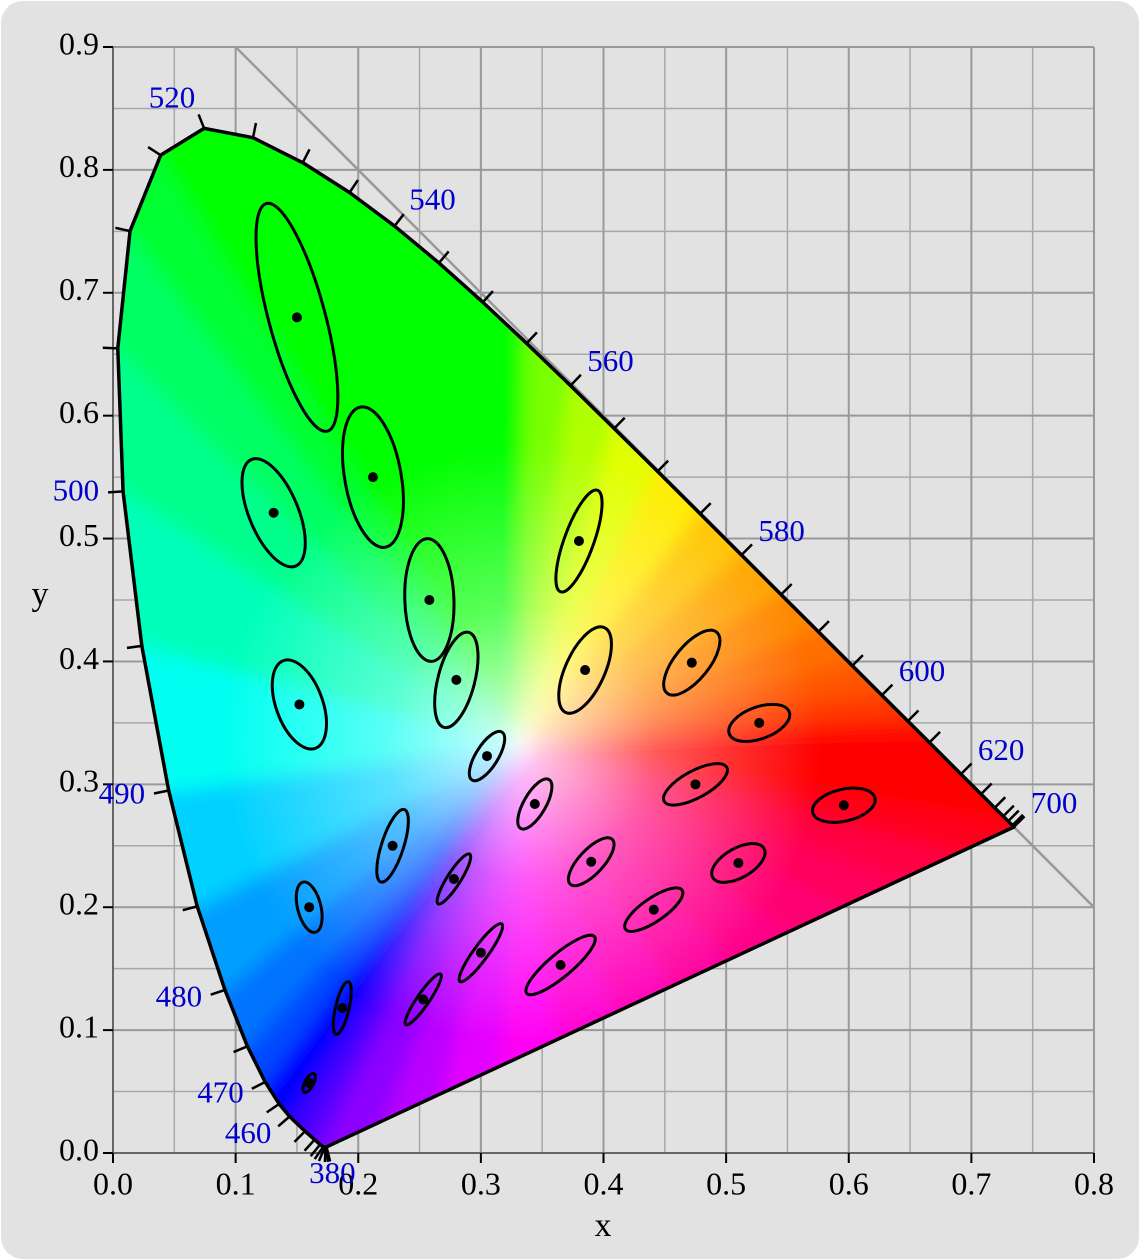 The width and height of the screenshot is (1140, 1260). Describe the element at coordinates (79, 1149) in the screenshot. I see `y-tick-label: 0.0` at that location.